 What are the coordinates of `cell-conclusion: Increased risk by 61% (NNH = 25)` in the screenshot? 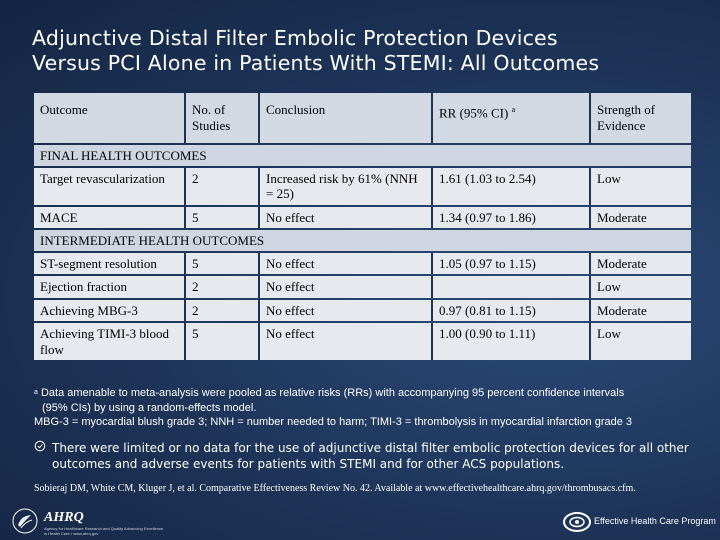 It's located at (344, 186).